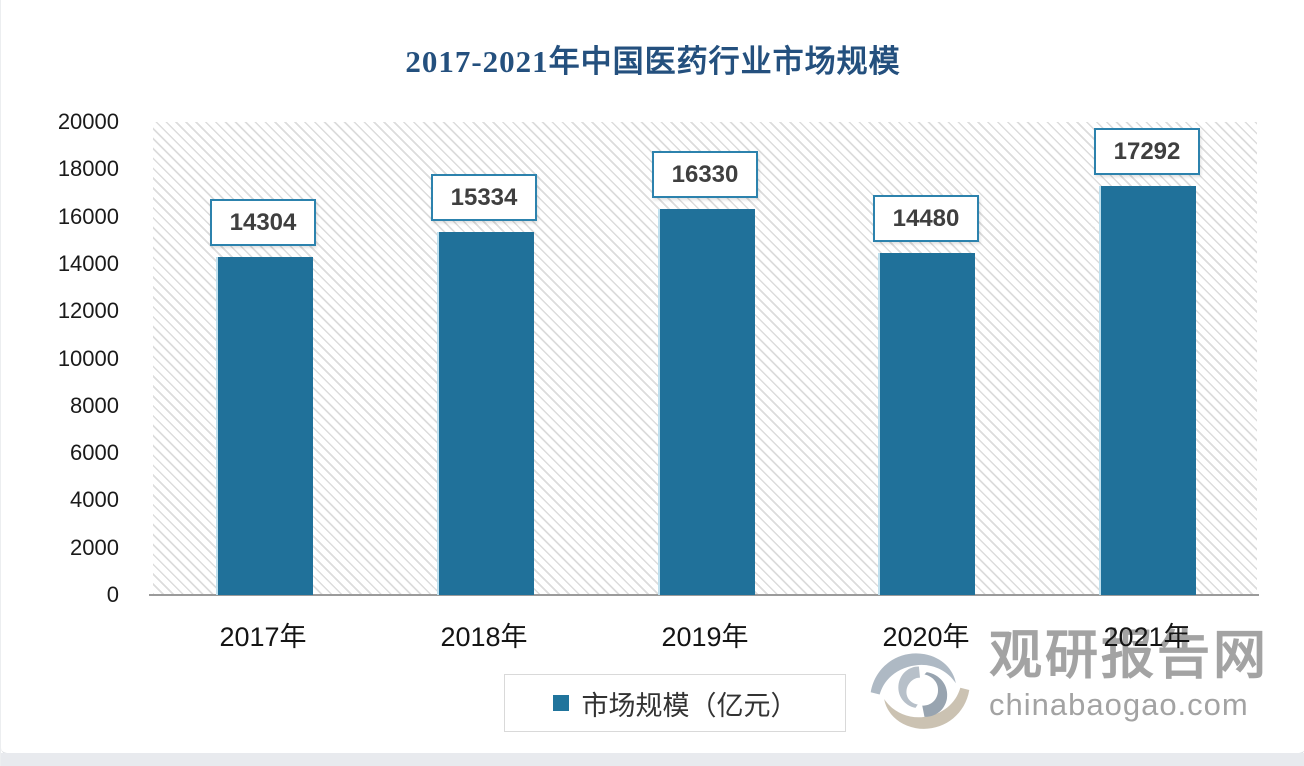 This screenshot has height=766, width=1304. I want to click on chart-title: 2017-2021年中国医药行业市场规模, so click(653, 61).